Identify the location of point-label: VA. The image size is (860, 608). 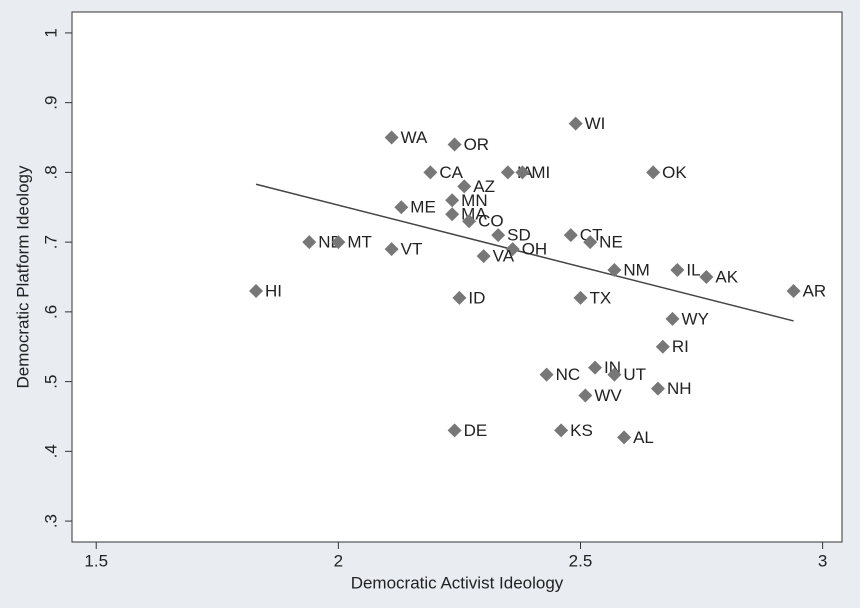
(504, 256).